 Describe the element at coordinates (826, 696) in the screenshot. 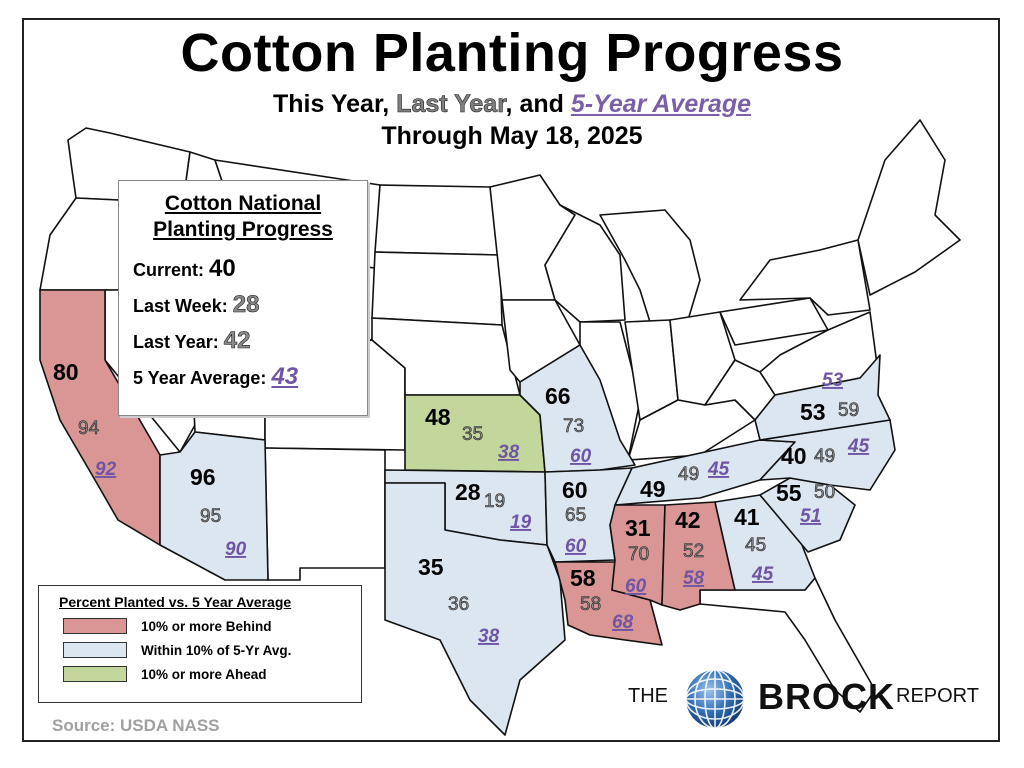

I see `logo-name: BROCK` at that location.